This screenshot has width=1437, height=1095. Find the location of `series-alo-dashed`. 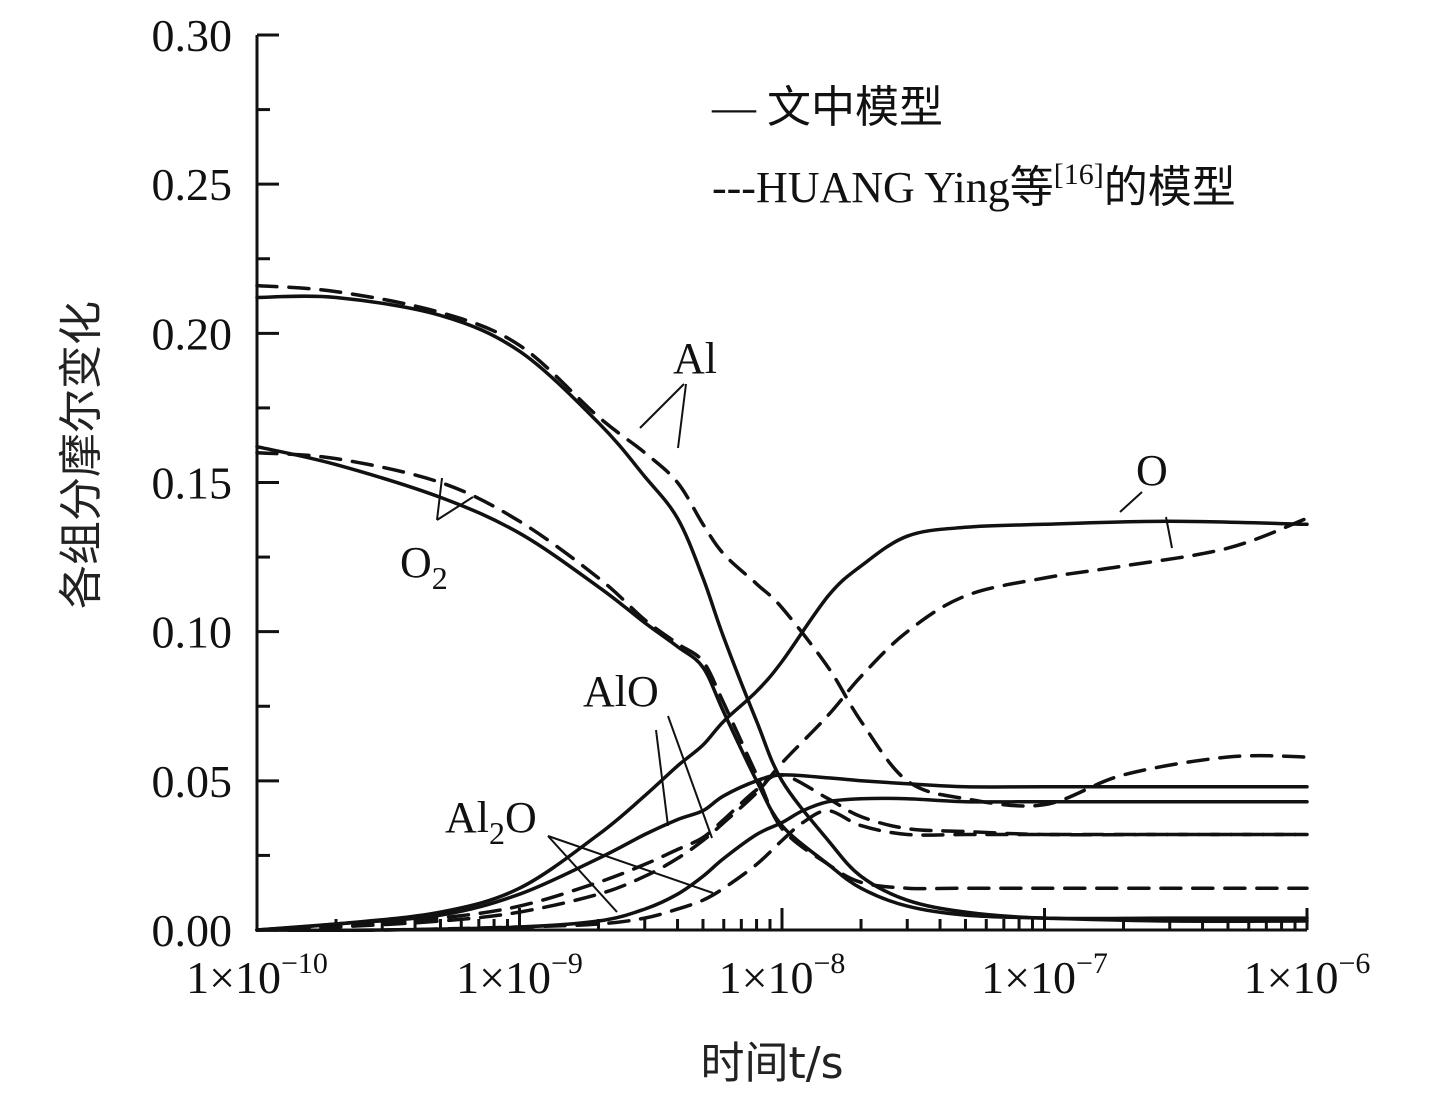

series-alo-dashed is located at coordinates (782, 852).